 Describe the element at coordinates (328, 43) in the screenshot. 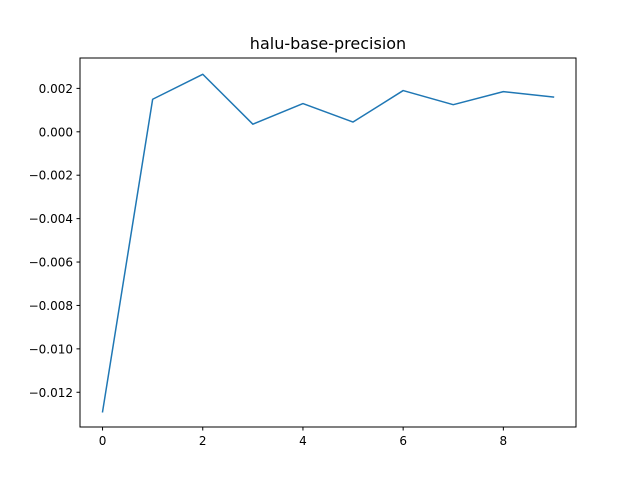

I see `chart-title: halu-base-precision` at that location.